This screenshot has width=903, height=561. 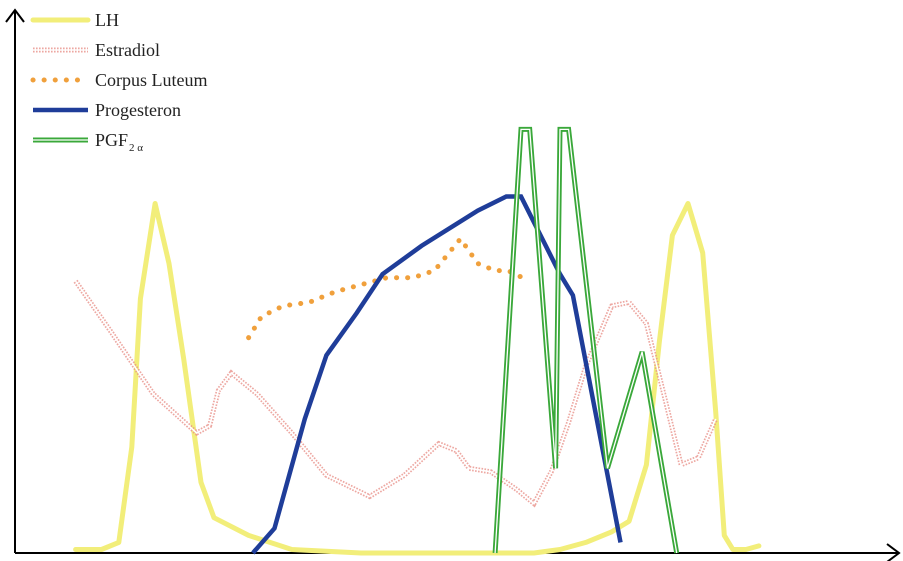 I want to click on series-corpus-luteum-line, so click(x=389, y=287).